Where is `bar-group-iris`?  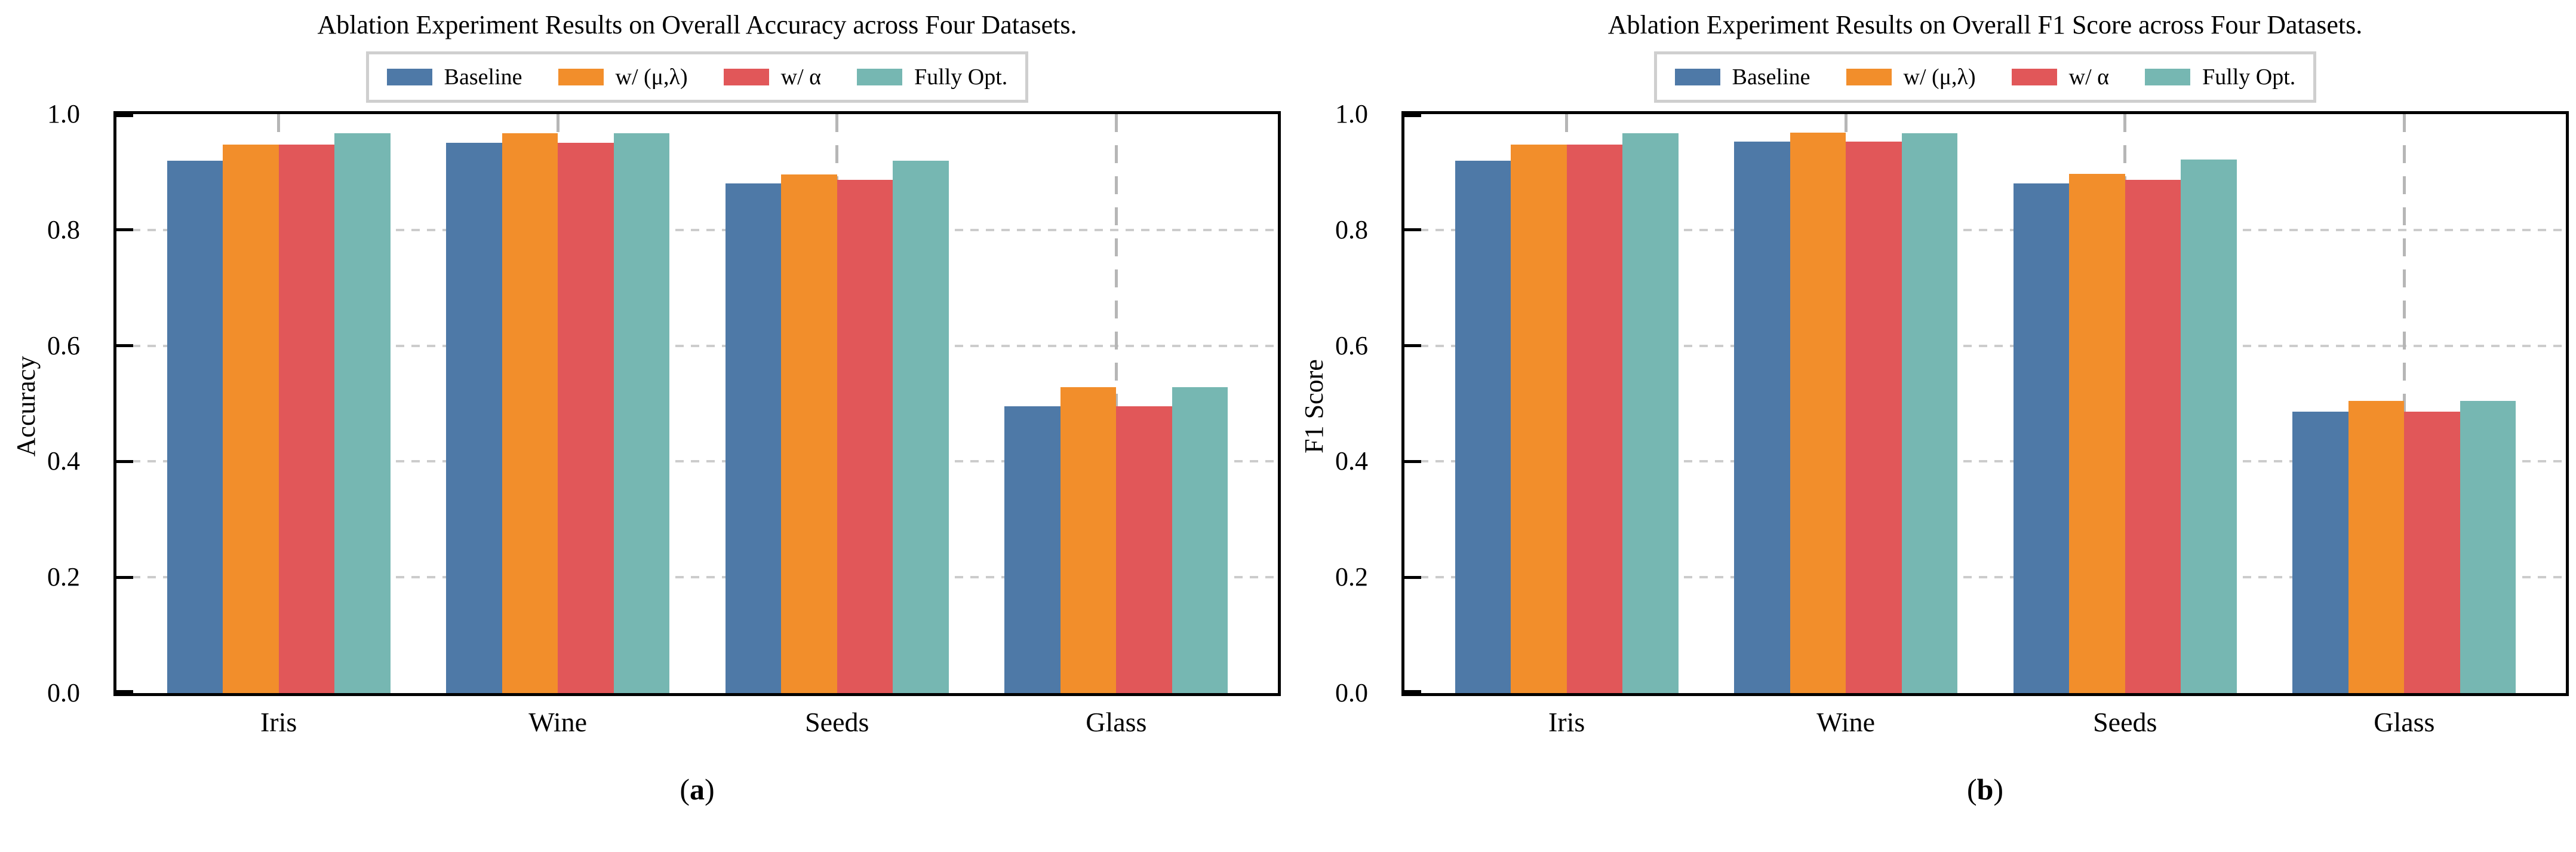 bar-group-iris is located at coordinates (1567, 413).